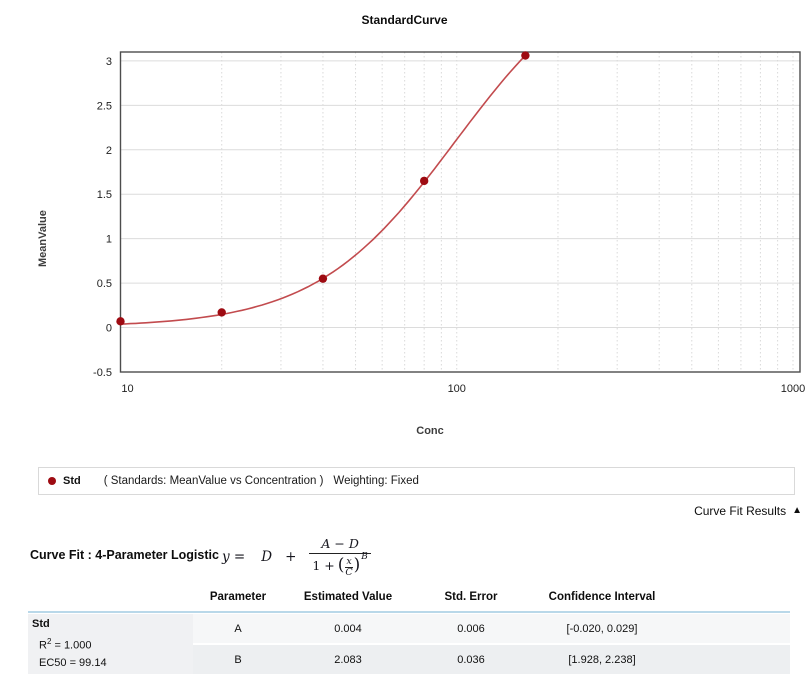 The image size is (809, 677). What do you see at coordinates (349, 561) in the screenshot?
I see `mini-numerator: x` at bounding box center [349, 561].